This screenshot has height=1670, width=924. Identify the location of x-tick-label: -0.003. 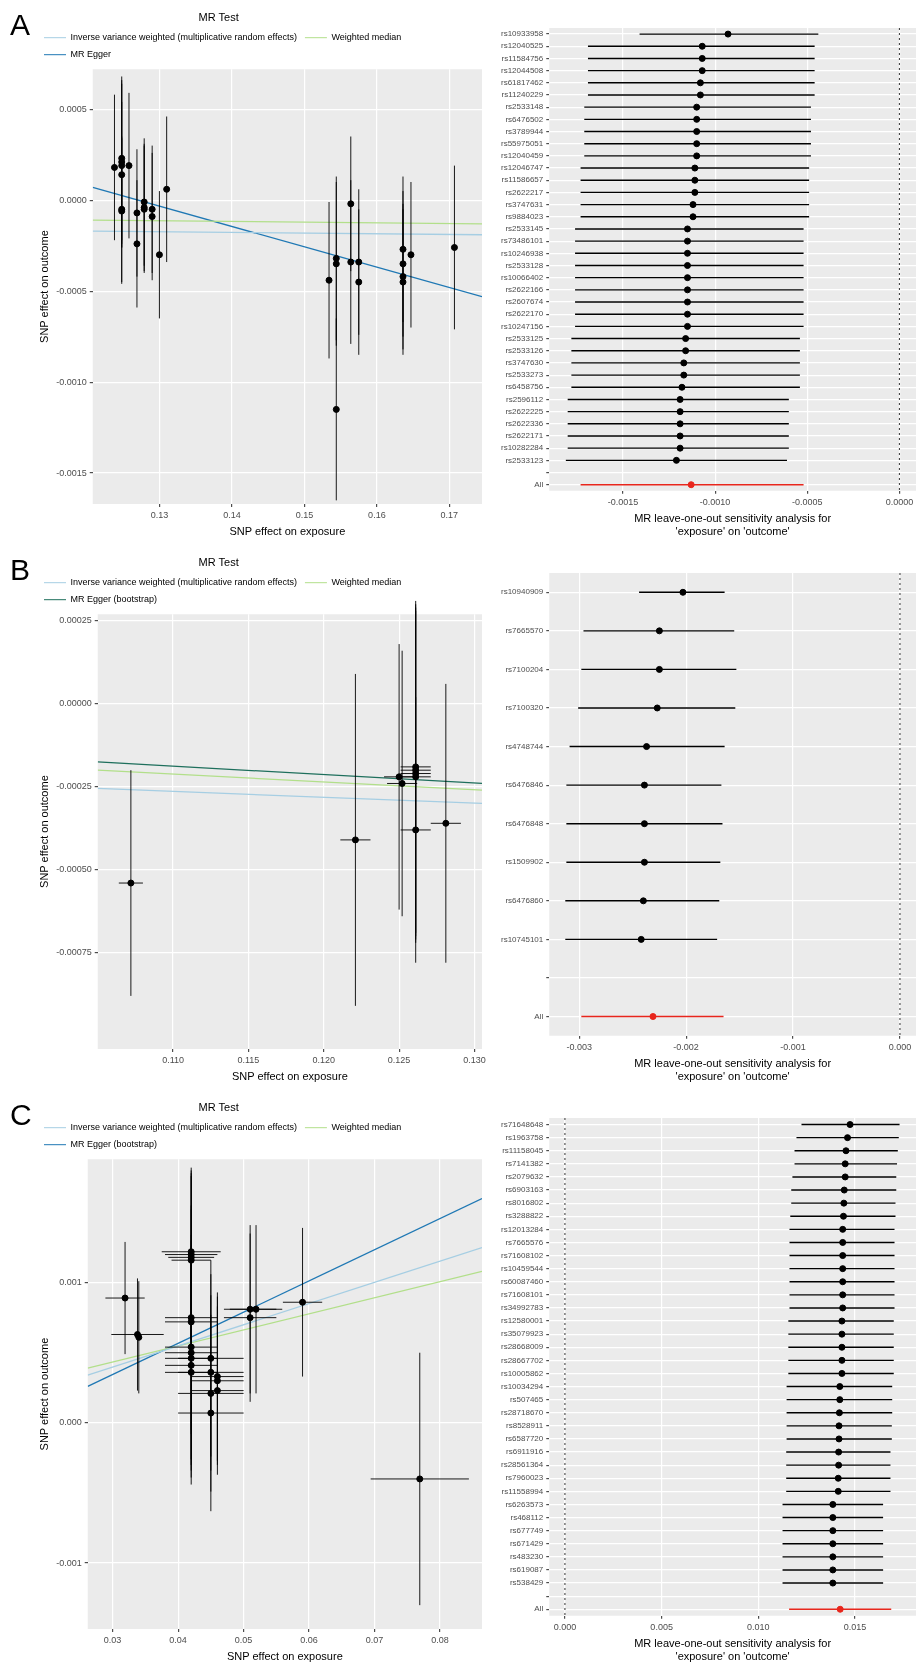
(579, 1046).